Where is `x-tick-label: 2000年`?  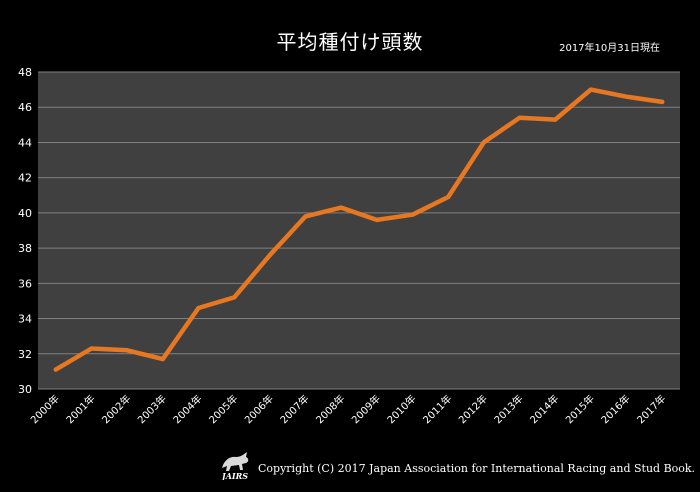
x-tick-label: 2000年 is located at coordinates (45, 409).